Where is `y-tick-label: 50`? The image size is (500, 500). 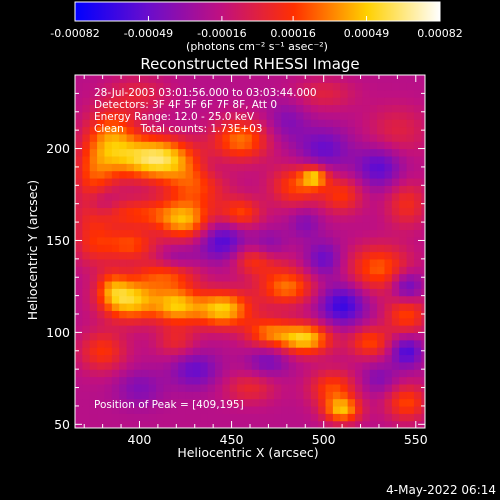
y-tick-label: 50 is located at coordinates (62, 424).